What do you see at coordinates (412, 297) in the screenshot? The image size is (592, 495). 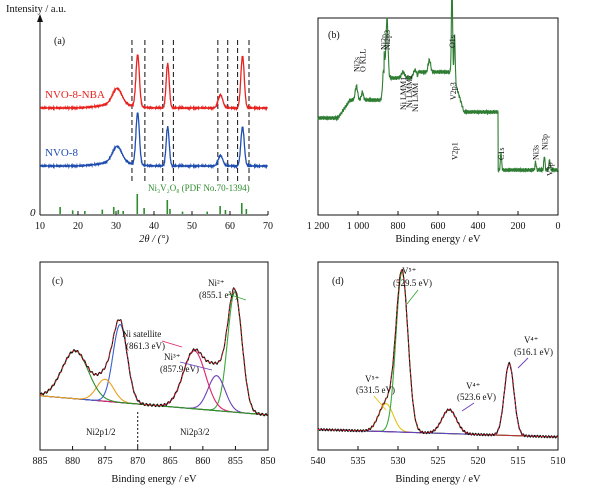 I see `v5-main-arrow` at bounding box center [412, 297].